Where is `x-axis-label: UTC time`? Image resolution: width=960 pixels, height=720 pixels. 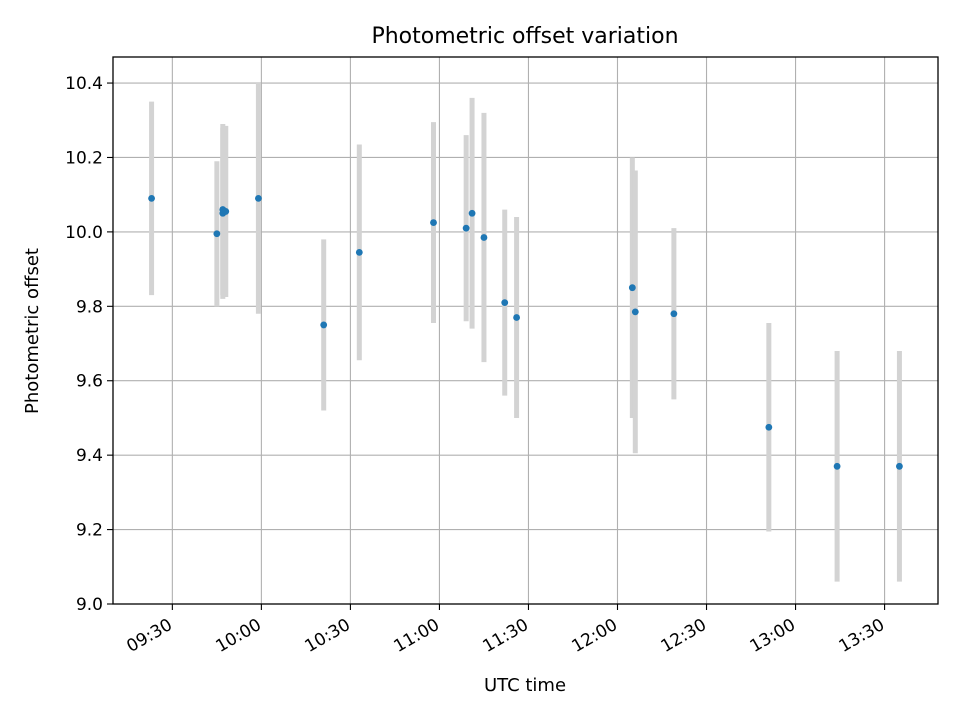
x-axis-label: UTC time is located at coordinates (525, 685).